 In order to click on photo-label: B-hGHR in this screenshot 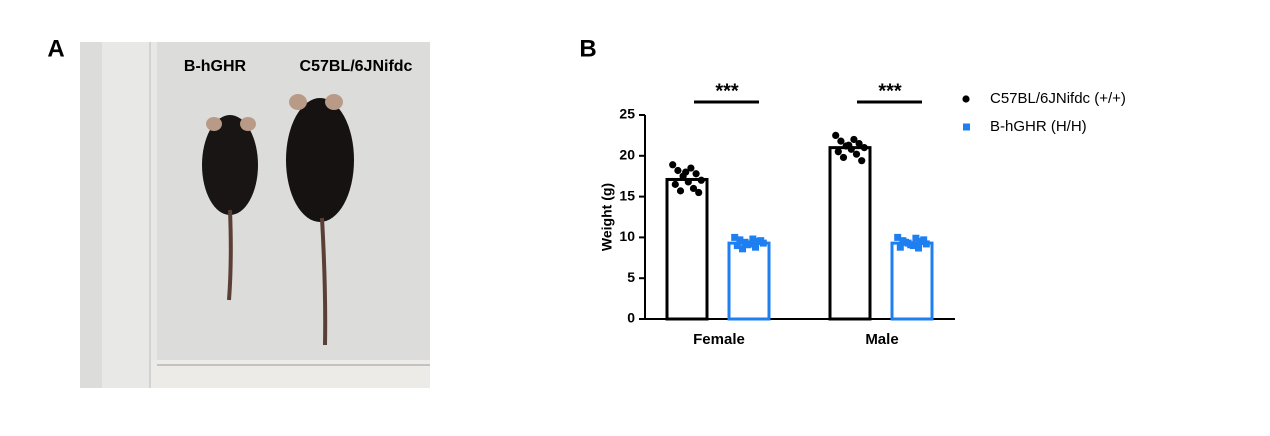, I will do `click(215, 66)`.